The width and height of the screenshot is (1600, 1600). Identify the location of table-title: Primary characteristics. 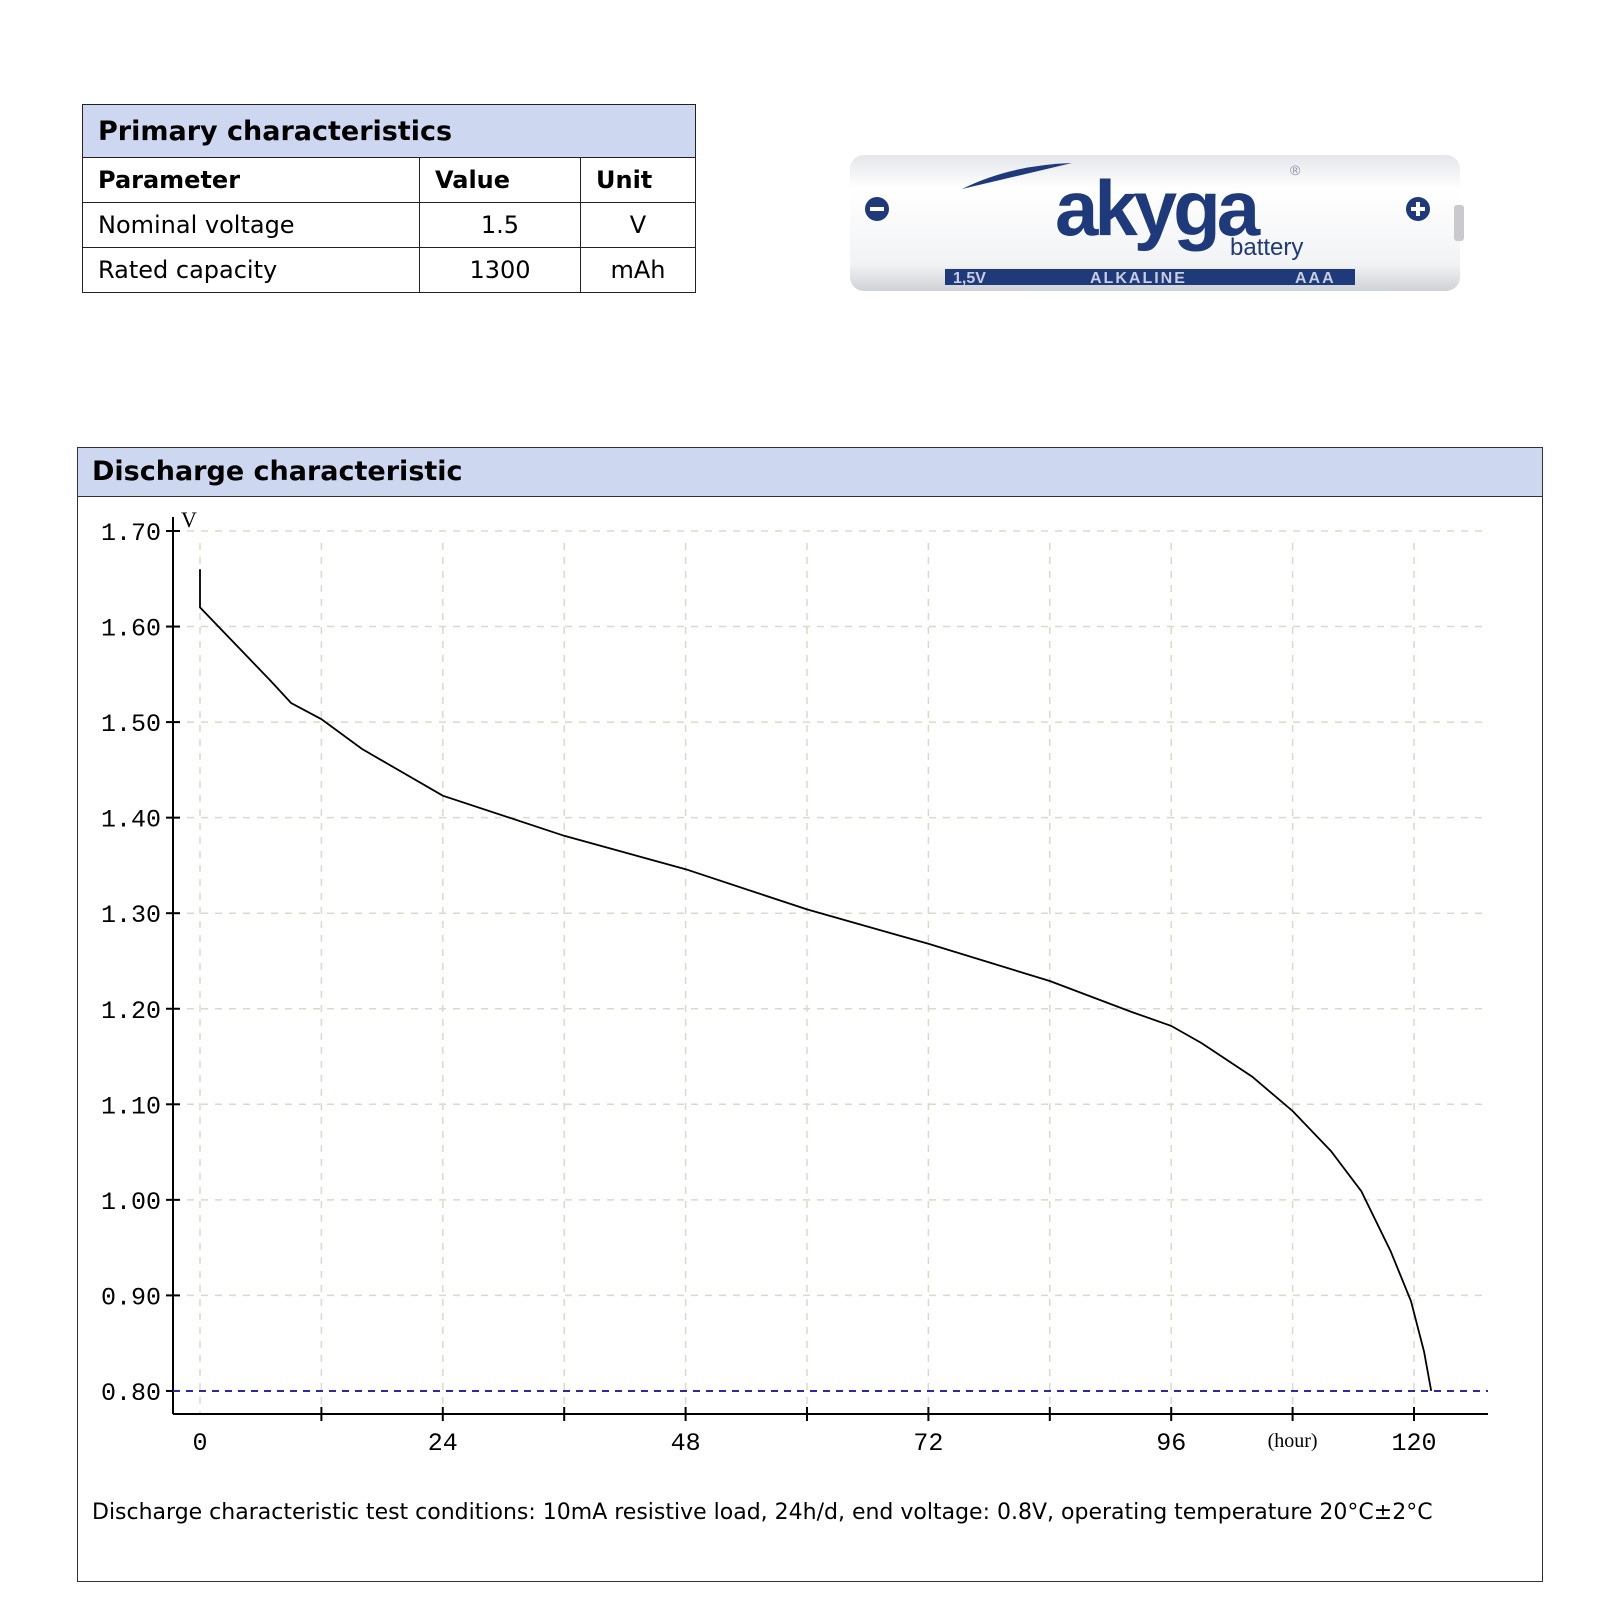
(389, 131).